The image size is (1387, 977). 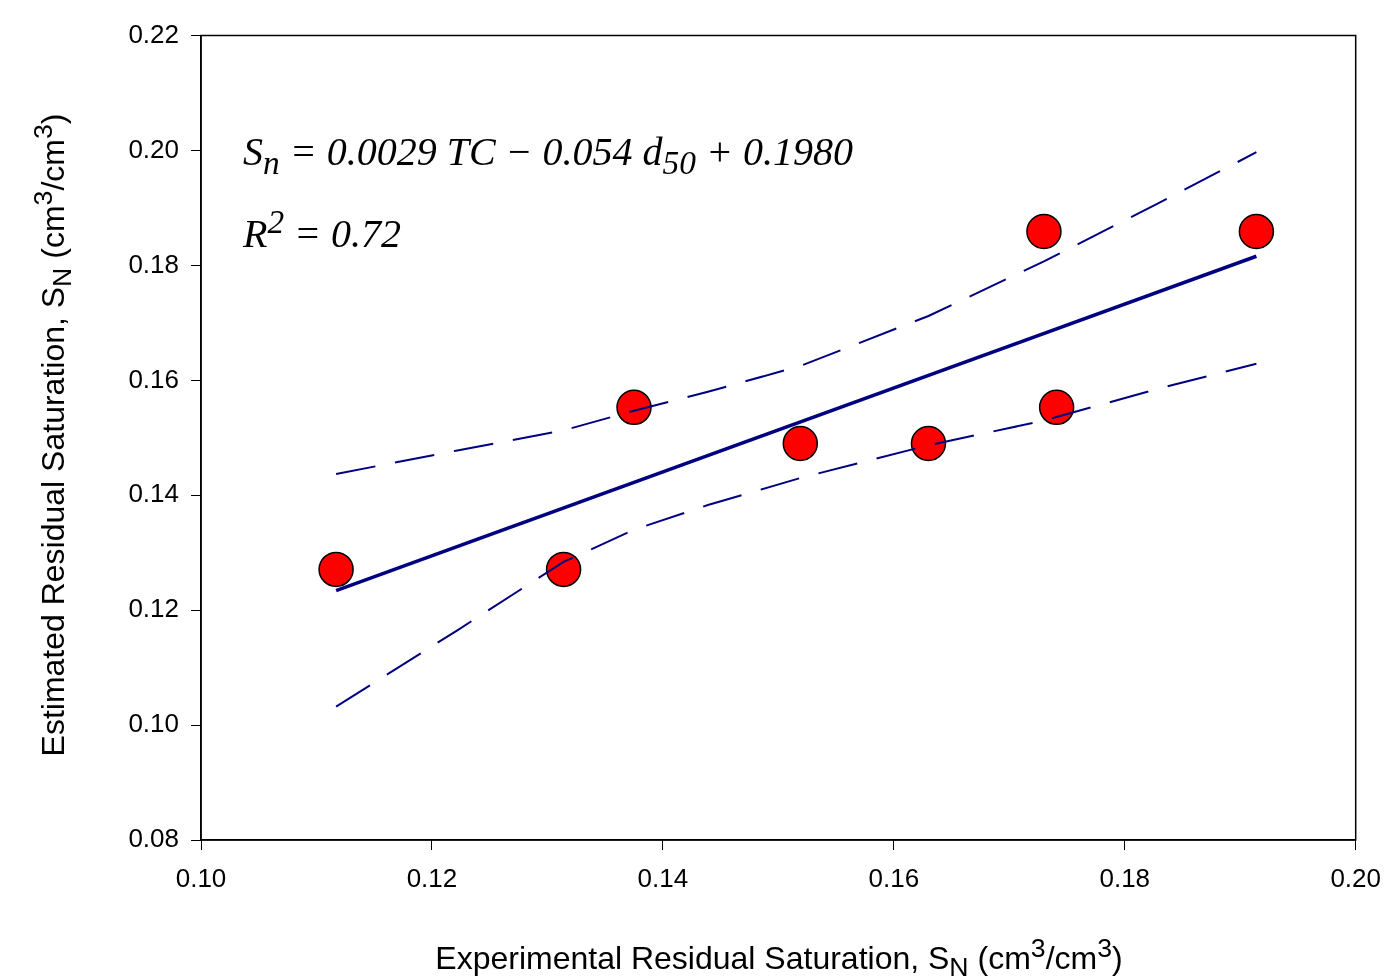 What do you see at coordinates (153, 263) in the screenshot?
I see `y-tick-label: 0.18` at bounding box center [153, 263].